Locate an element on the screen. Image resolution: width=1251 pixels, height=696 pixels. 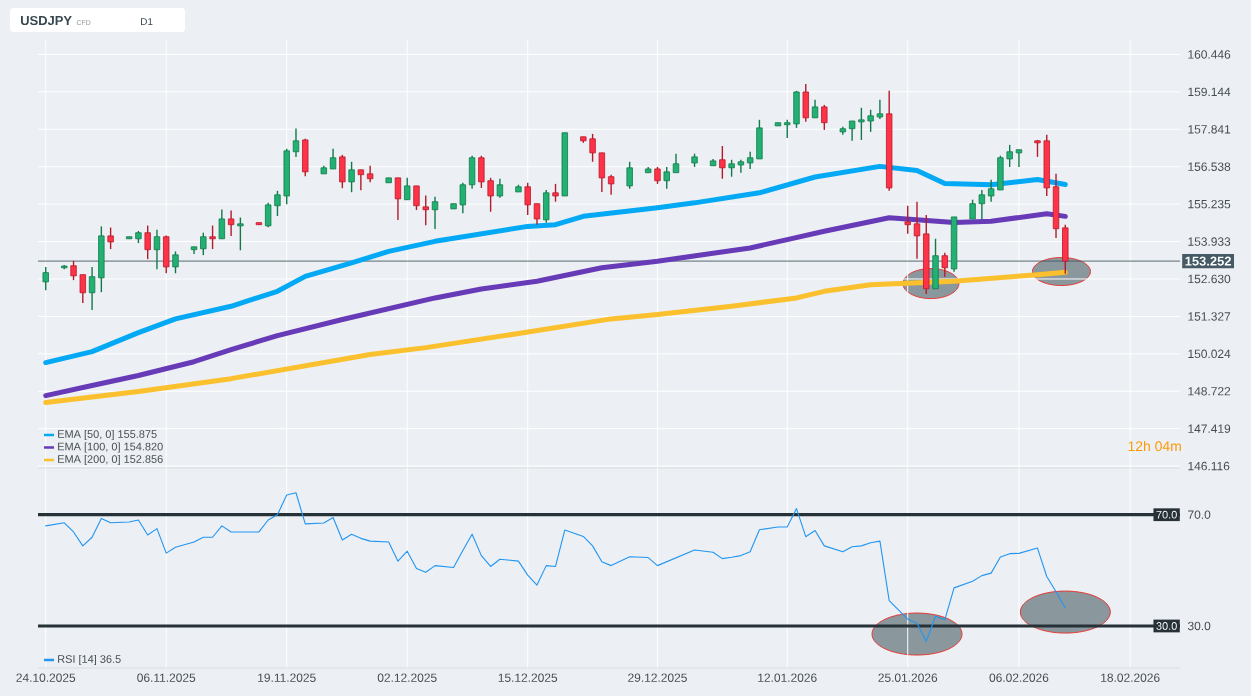
y-tick-label: 148.722 is located at coordinates (1209, 391).